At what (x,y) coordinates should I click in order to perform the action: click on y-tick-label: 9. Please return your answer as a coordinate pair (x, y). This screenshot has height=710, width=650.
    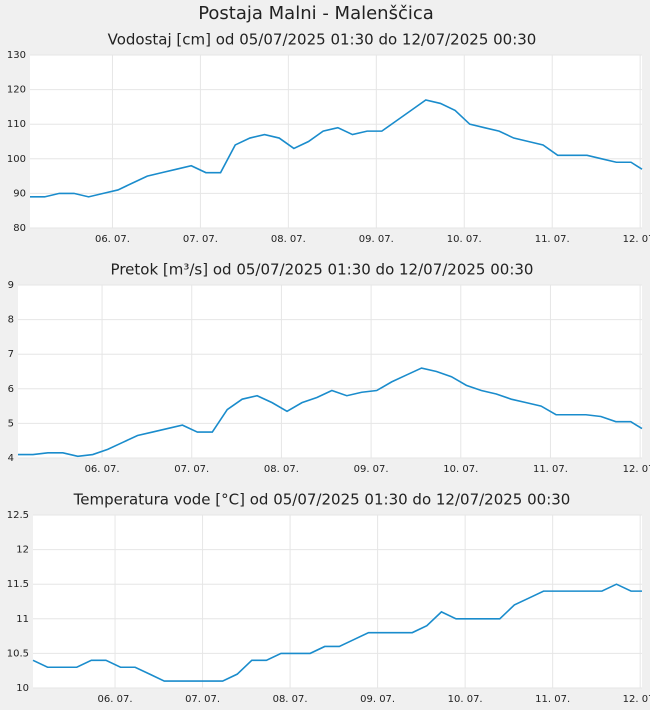
    Looking at the image, I should click on (11, 285).